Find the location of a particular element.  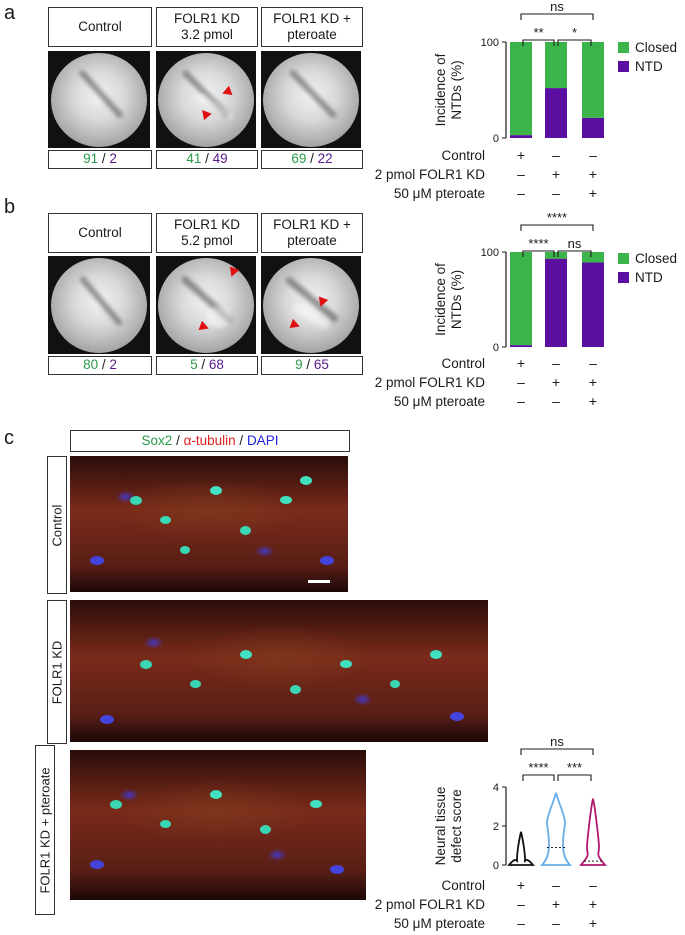

count-b-pteroate: 9 / 65 is located at coordinates (312, 365).